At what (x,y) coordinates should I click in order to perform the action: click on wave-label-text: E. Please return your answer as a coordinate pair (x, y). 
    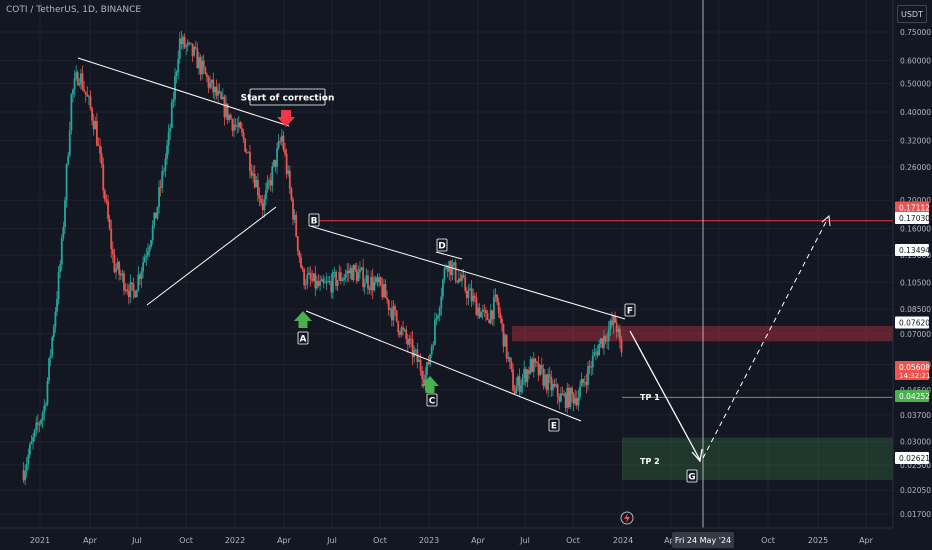
    Looking at the image, I should click on (554, 427).